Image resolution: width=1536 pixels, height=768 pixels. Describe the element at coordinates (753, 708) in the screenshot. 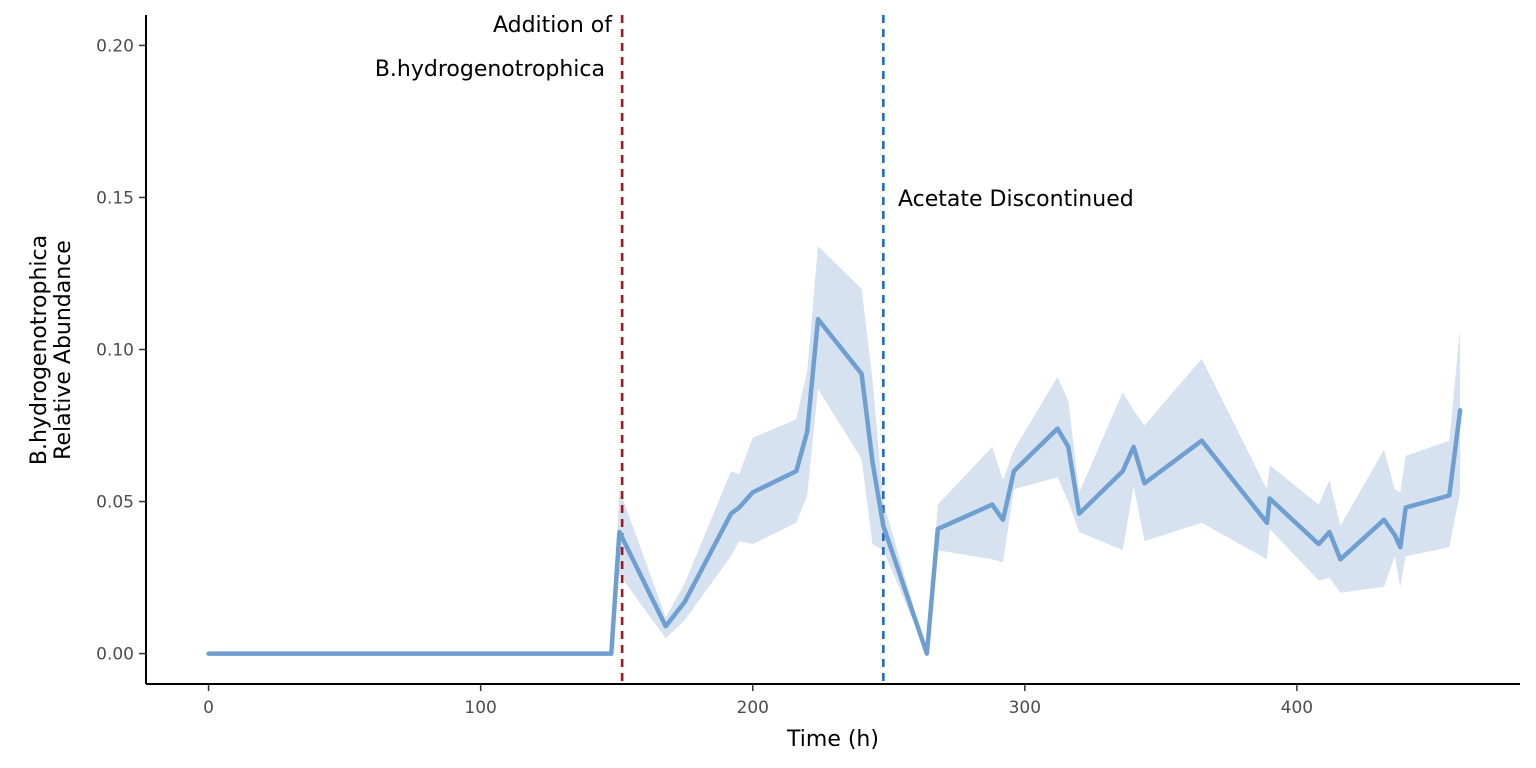

I see `x-tick-label: 200` at that location.